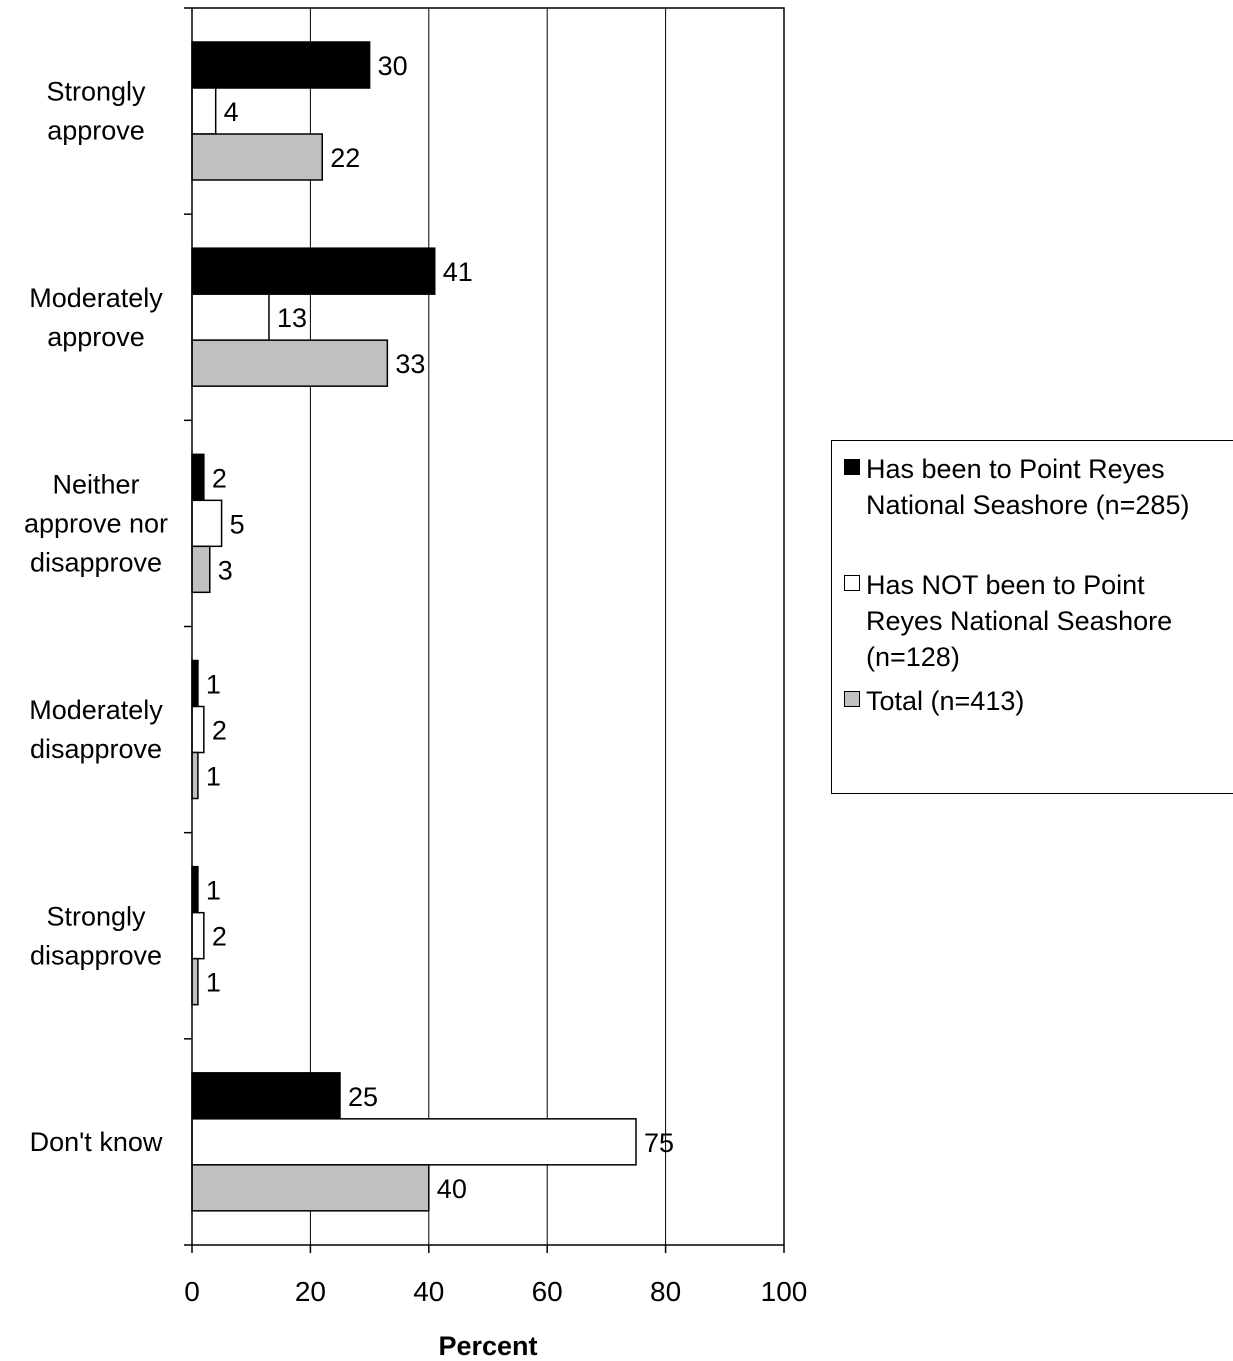 The width and height of the screenshot is (1233, 1361). I want to click on legend-line: National Seashore (n=285), so click(1028, 505).